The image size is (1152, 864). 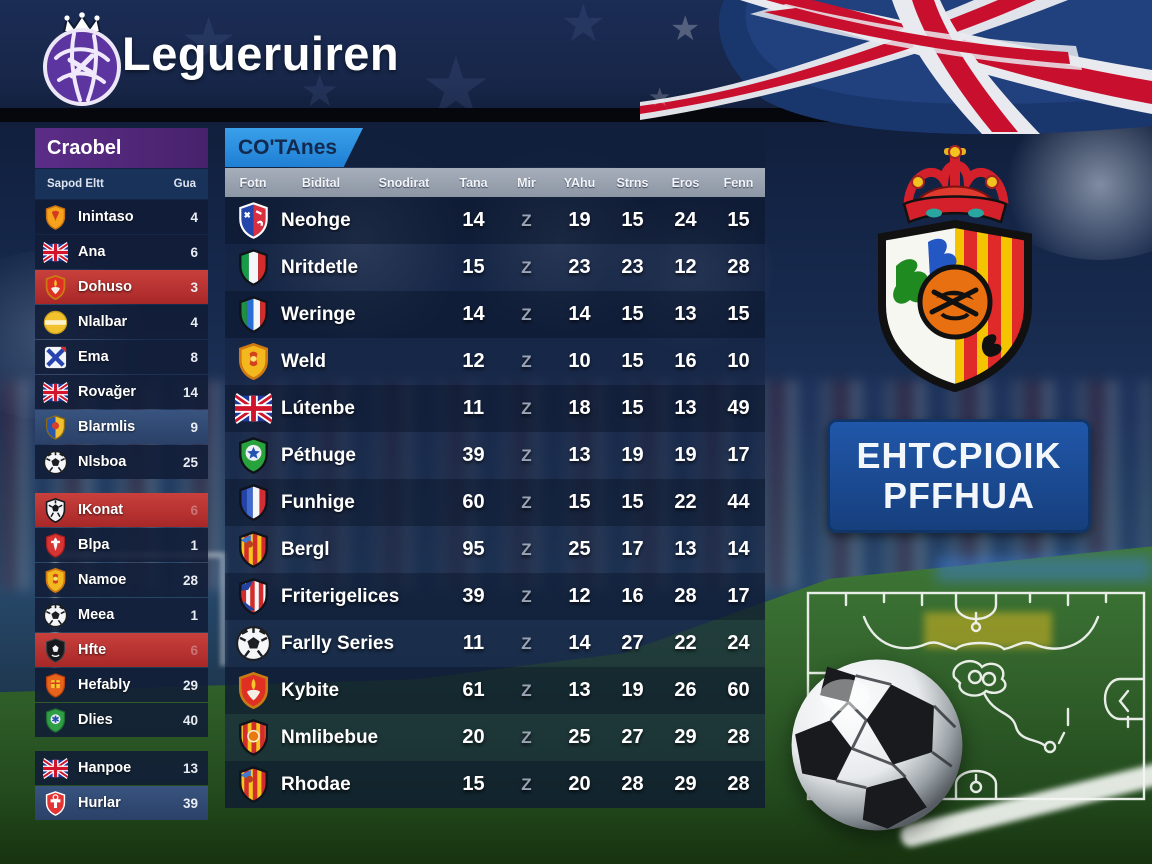 What do you see at coordinates (685, 182) in the screenshot?
I see `column-header: Eros` at bounding box center [685, 182].